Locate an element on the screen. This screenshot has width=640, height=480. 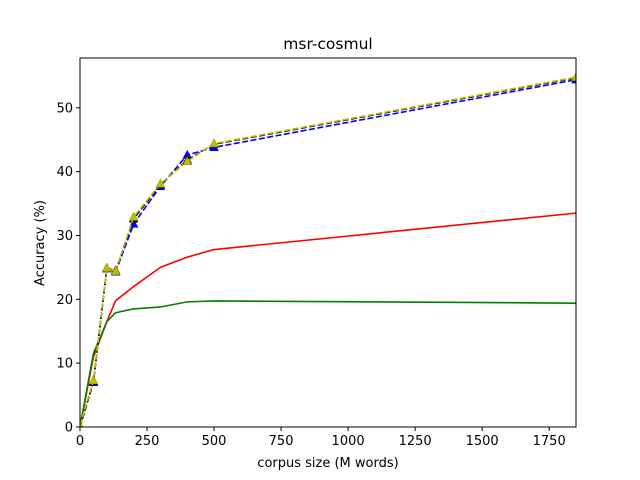
y-tick-label-6: 50 is located at coordinates (64, 108).